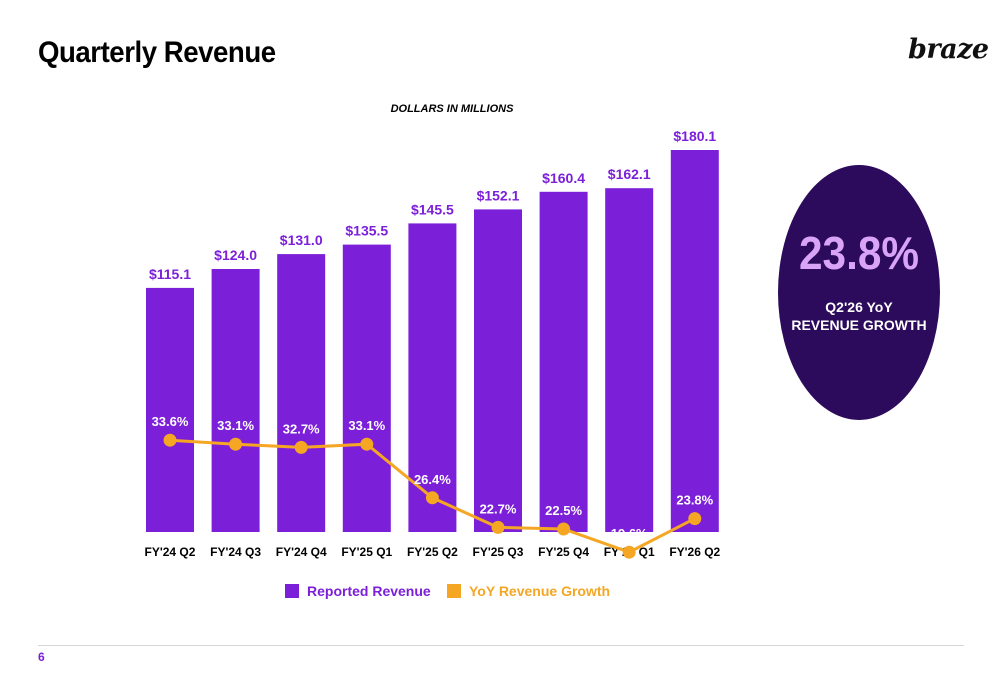 The width and height of the screenshot is (1000, 685). Describe the element at coordinates (498, 195) in the screenshot. I see `revenue-value-label: $152.1` at that location.